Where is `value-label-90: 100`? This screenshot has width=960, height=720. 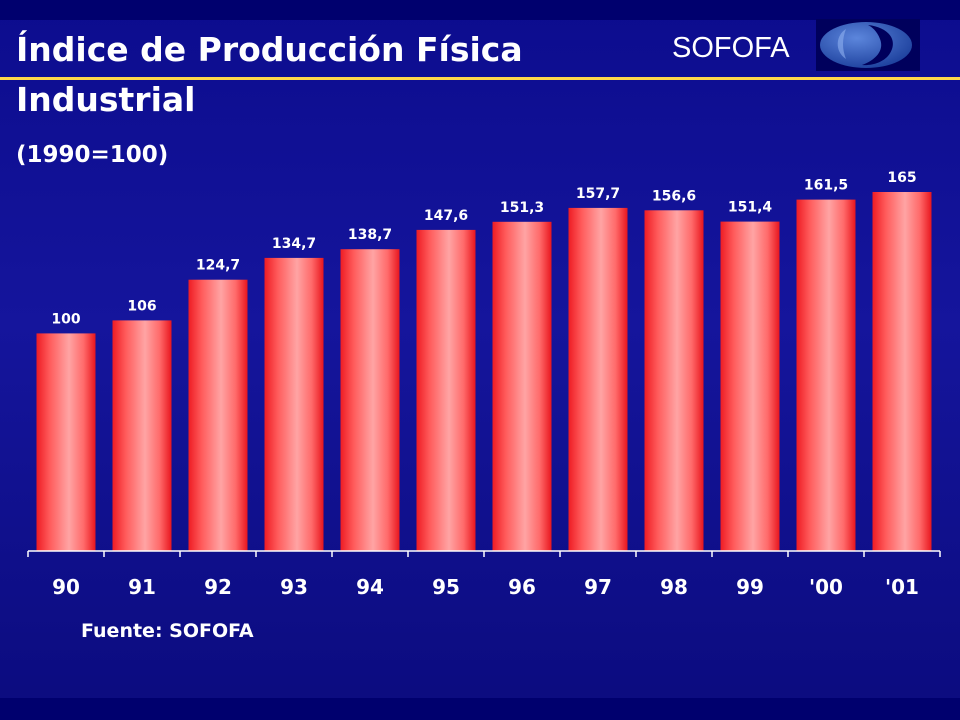
value-label-90: 100 is located at coordinates (65, 319).